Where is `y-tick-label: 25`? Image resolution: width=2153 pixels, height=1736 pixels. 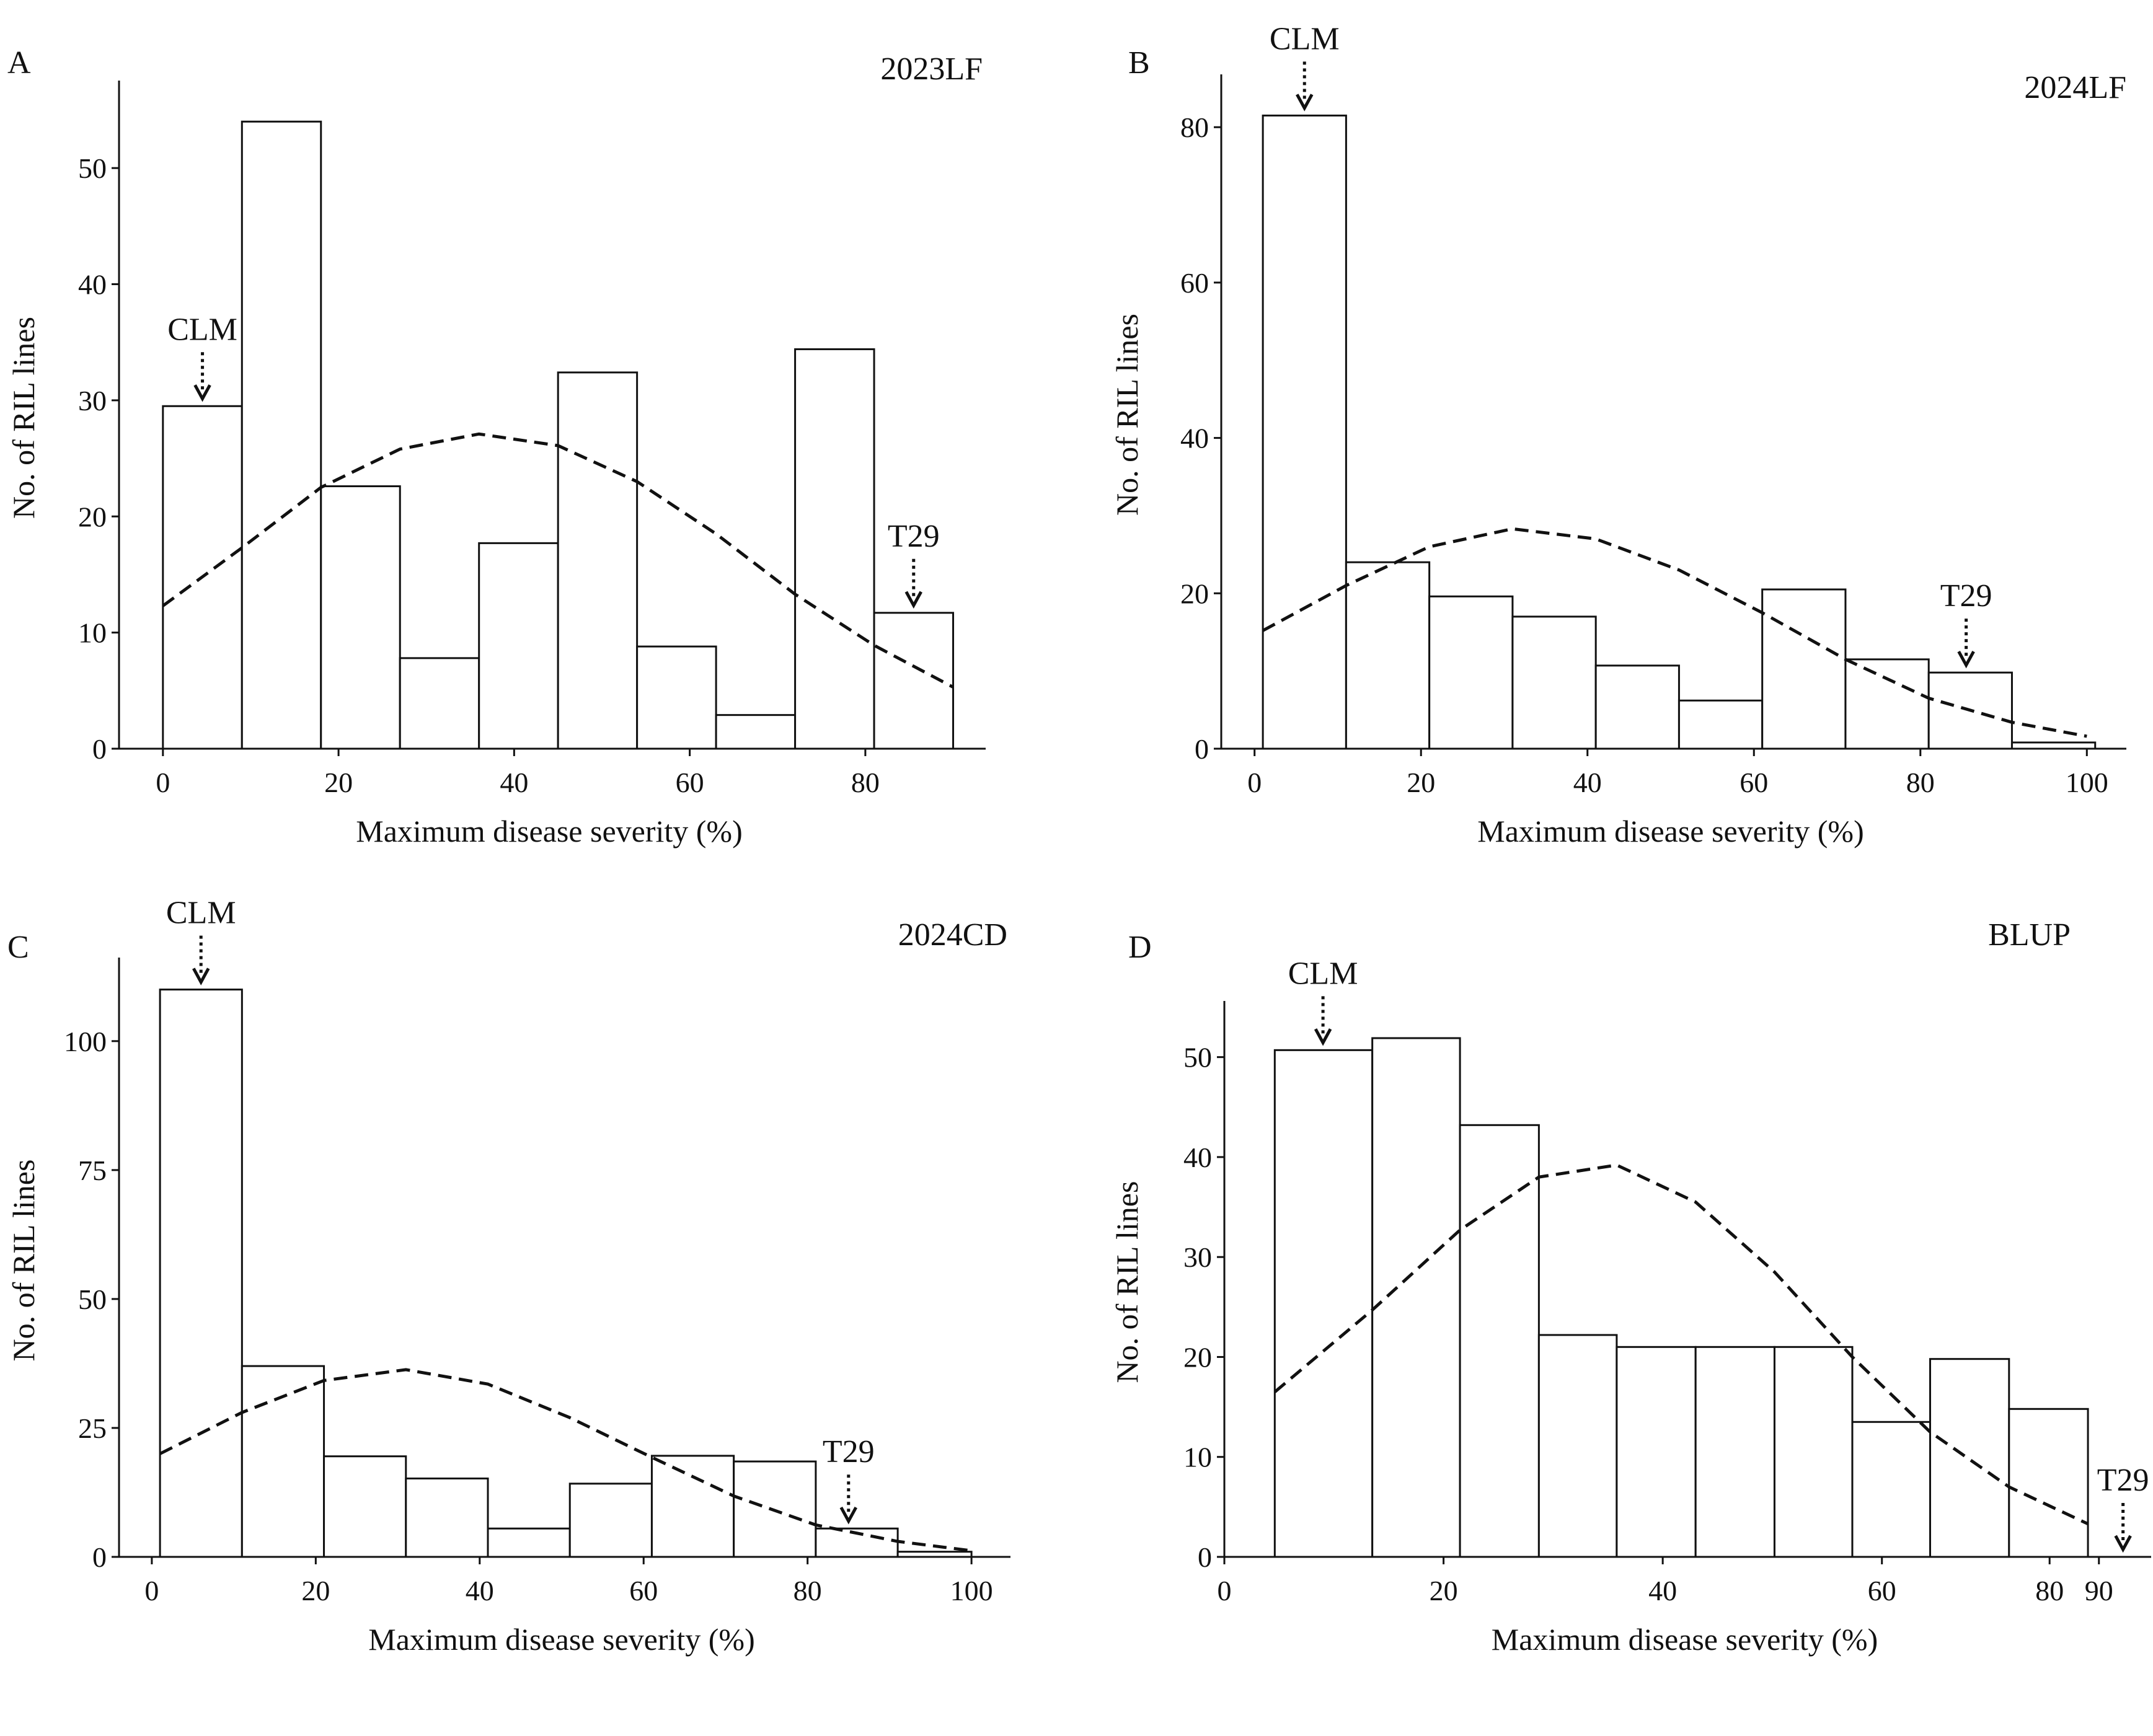 y-tick-label: 25 is located at coordinates (93, 1428).